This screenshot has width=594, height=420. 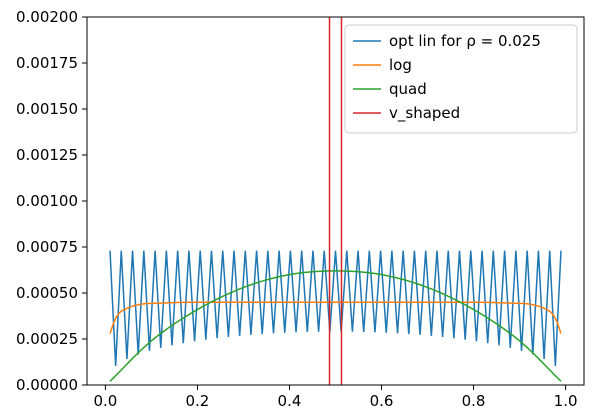 I want to click on y-tick-label: 0.00150, so click(x=47, y=109).